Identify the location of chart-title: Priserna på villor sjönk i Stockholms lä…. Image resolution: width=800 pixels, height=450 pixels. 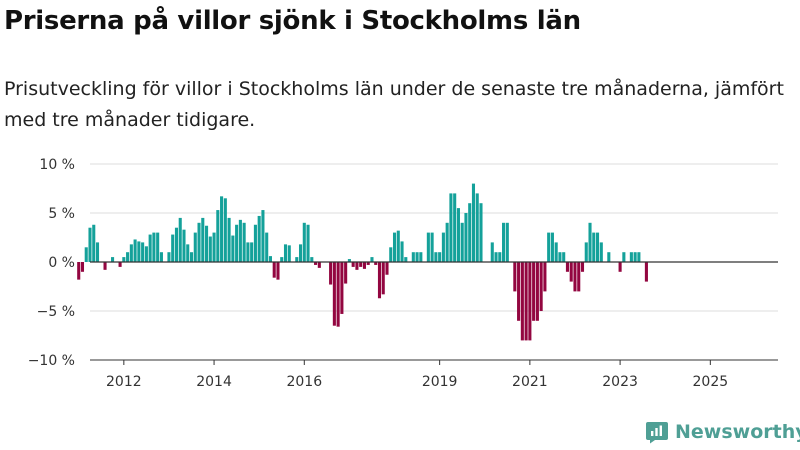
(292, 21).